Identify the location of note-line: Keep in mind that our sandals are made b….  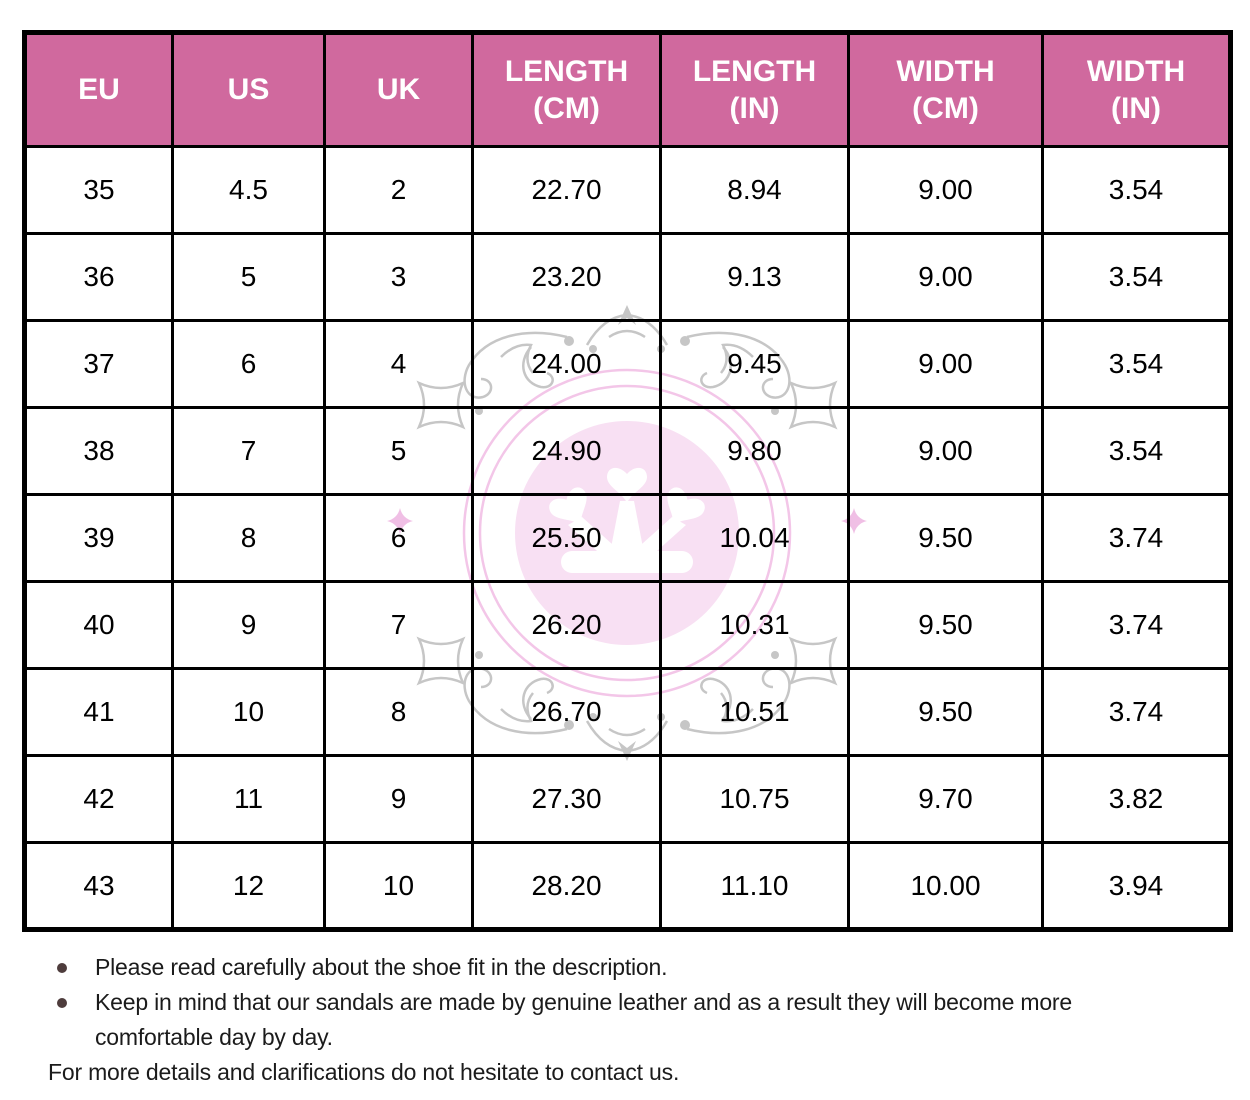
(583, 1002).